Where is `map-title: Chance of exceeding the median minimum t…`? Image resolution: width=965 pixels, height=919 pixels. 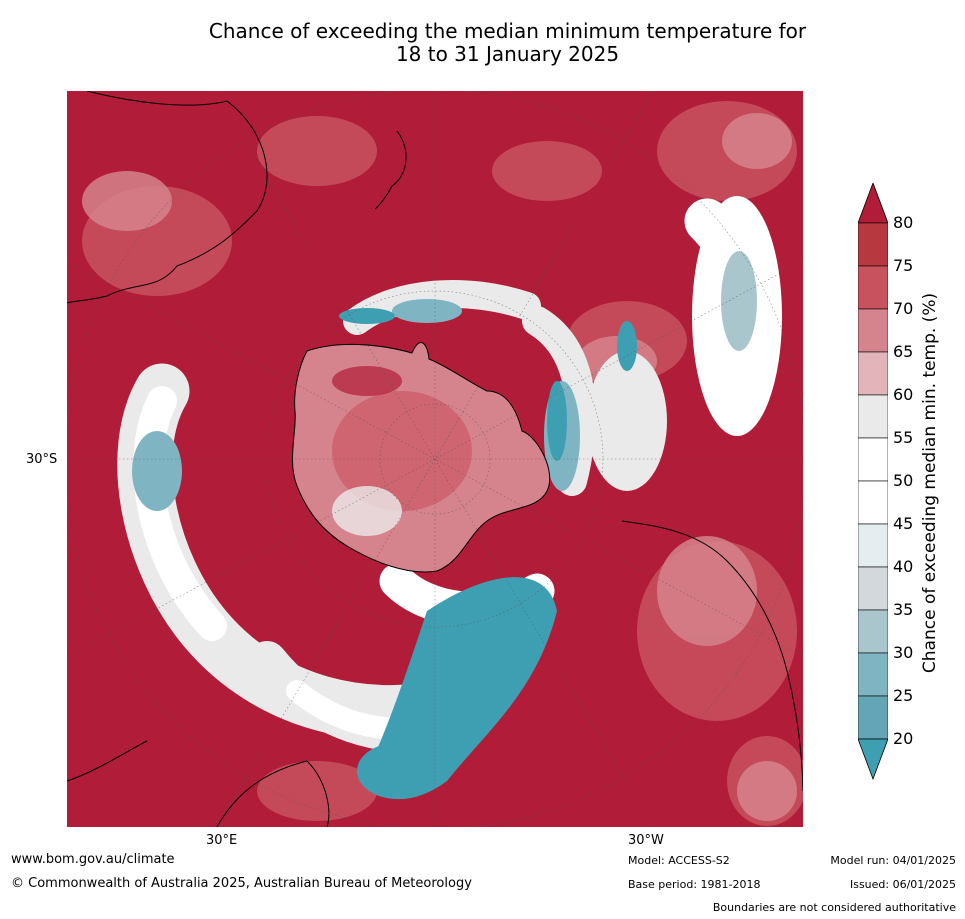 map-title: Chance of exceeding the median minimum t… is located at coordinates (507, 43).